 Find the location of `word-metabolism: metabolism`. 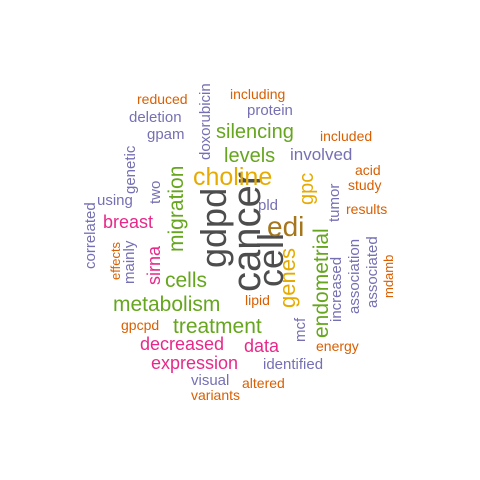

word-metabolism: metabolism is located at coordinates (167, 304).